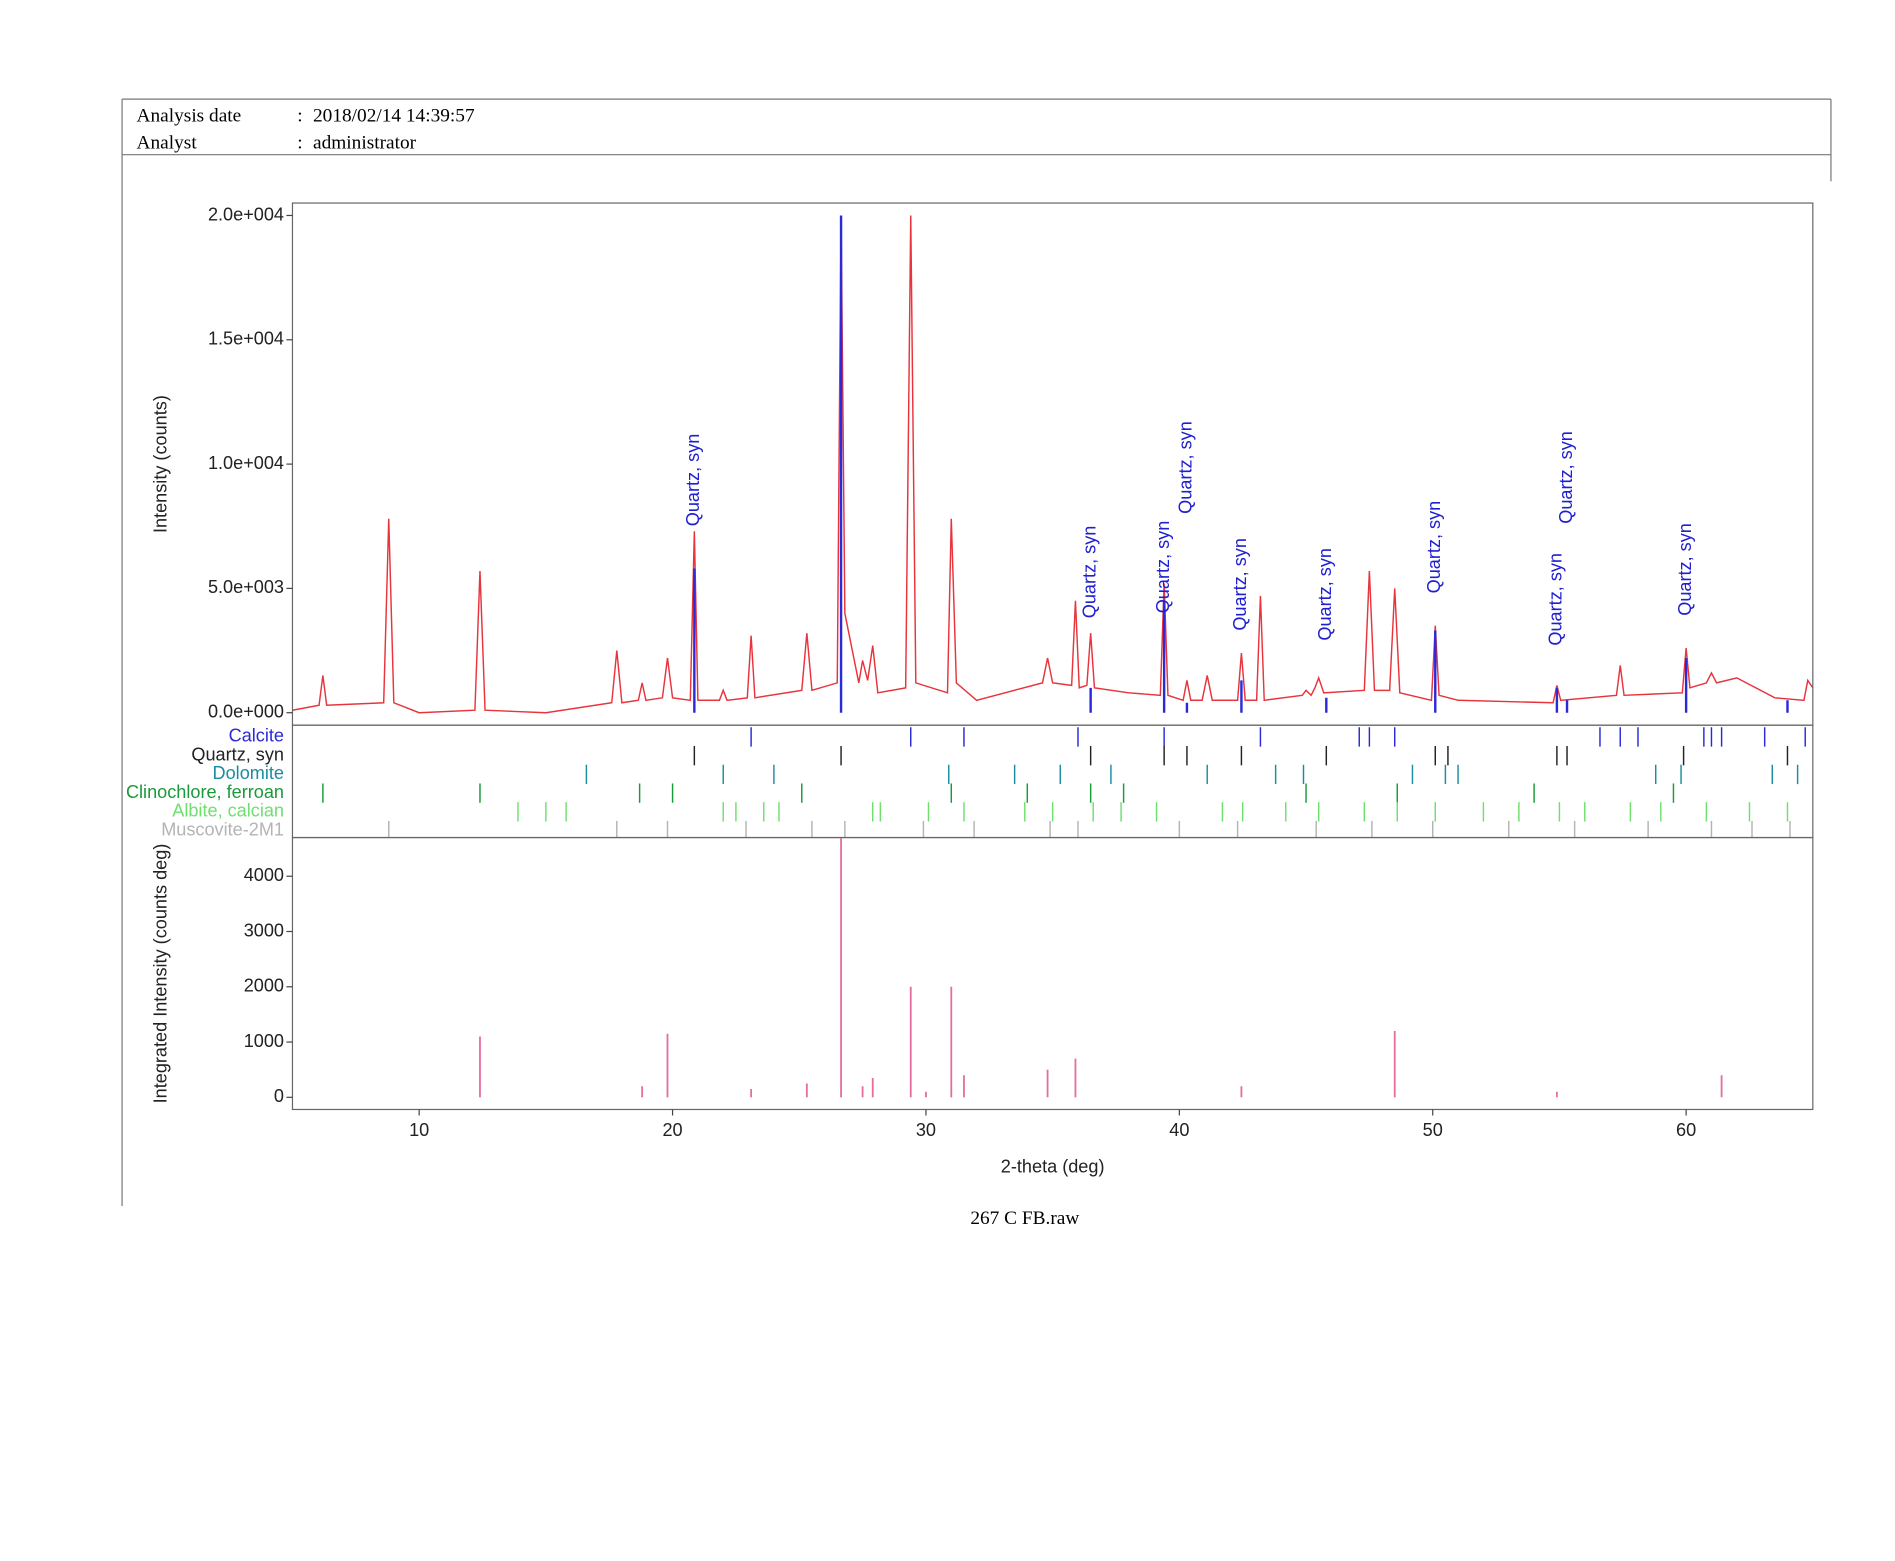  What do you see at coordinates (394, 116) in the screenshot?
I see `header-value: 2018/02/14 14:39:57` at bounding box center [394, 116].